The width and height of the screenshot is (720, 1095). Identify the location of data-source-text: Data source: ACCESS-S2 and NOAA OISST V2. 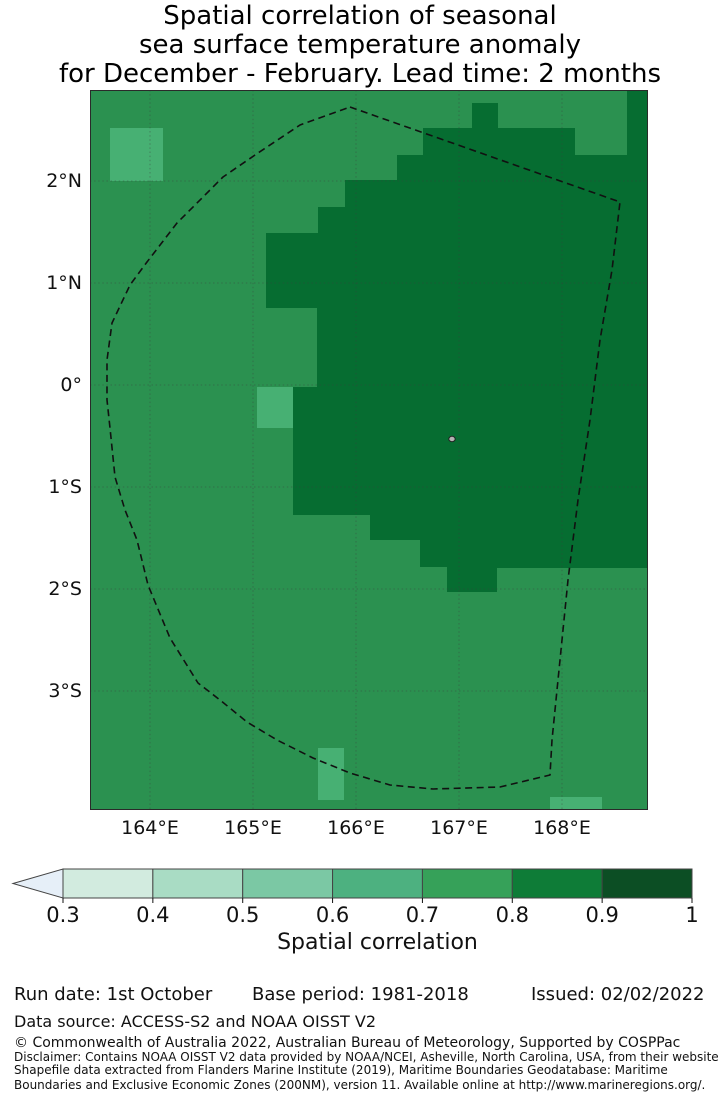
(195, 1021).